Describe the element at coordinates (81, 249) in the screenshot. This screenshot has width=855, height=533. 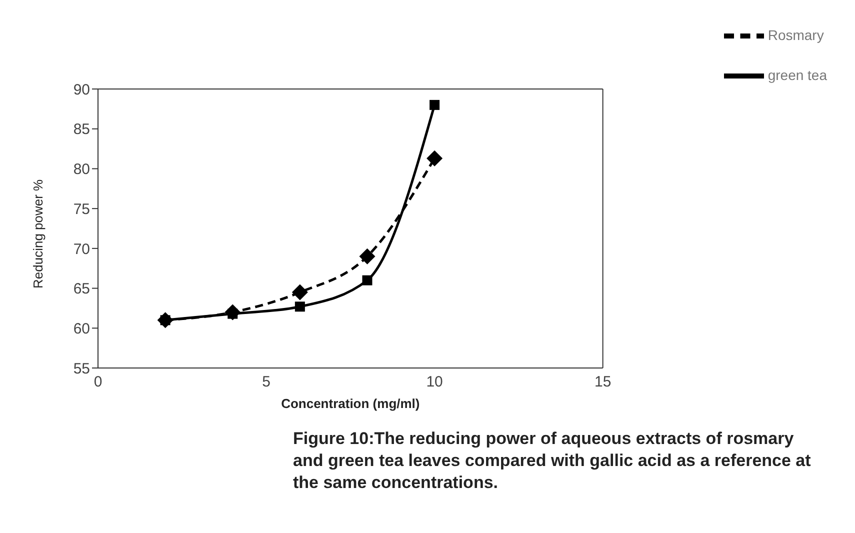
I see `y-tick-label: 70` at that location.